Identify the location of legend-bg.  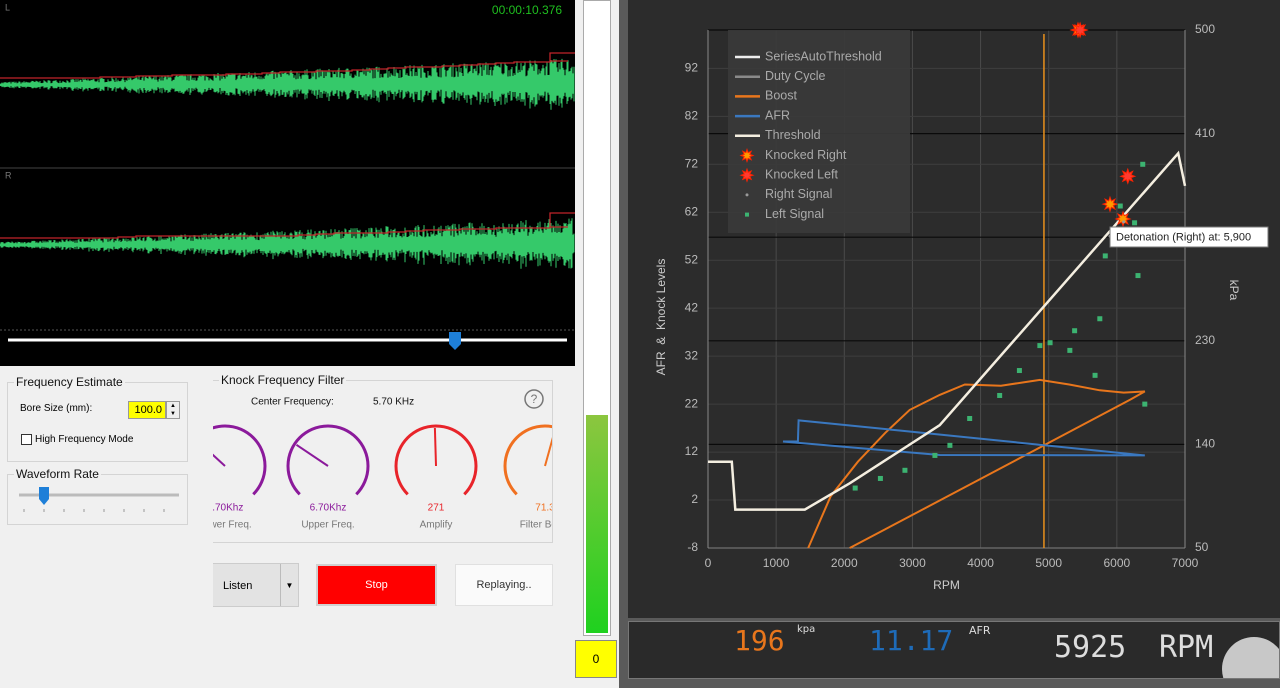
(819, 131).